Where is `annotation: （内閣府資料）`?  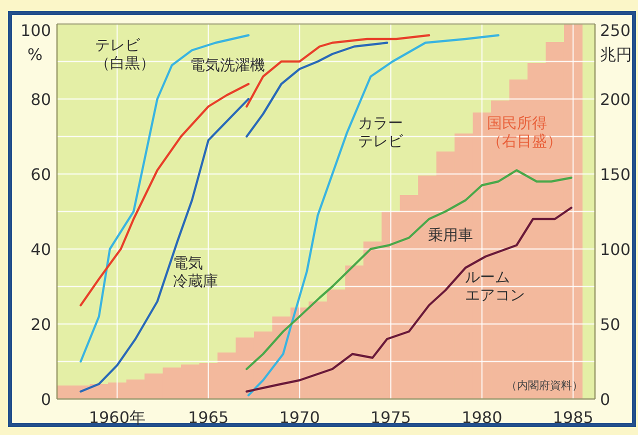 annotation: （内閣府資料） is located at coordinates (544, 385).